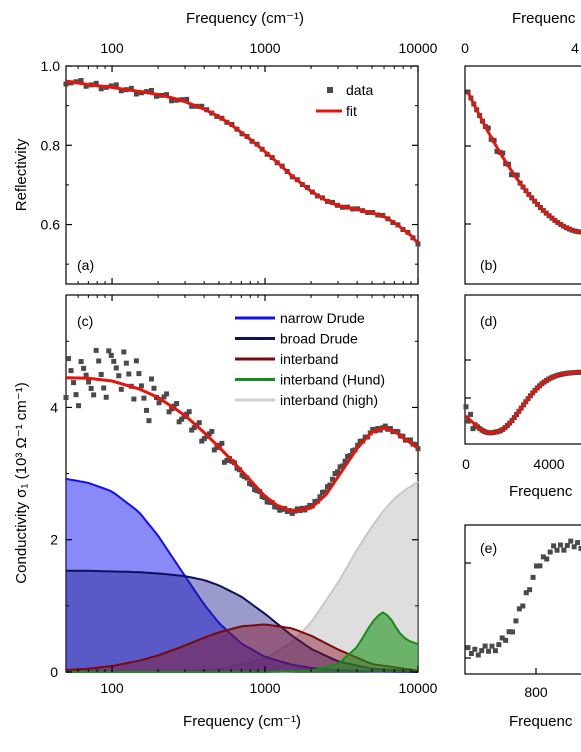 The height and width of the screenshot is (752, 581). I want to click on top-xaxis-title-left: Frequency (cm⁻¹), so click(245, 18).